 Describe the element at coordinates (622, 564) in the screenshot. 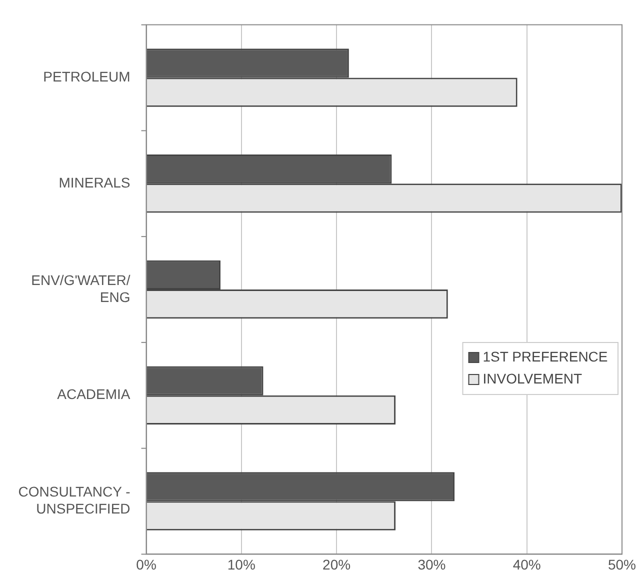

I see `x-tick-label: 50%` at that location.